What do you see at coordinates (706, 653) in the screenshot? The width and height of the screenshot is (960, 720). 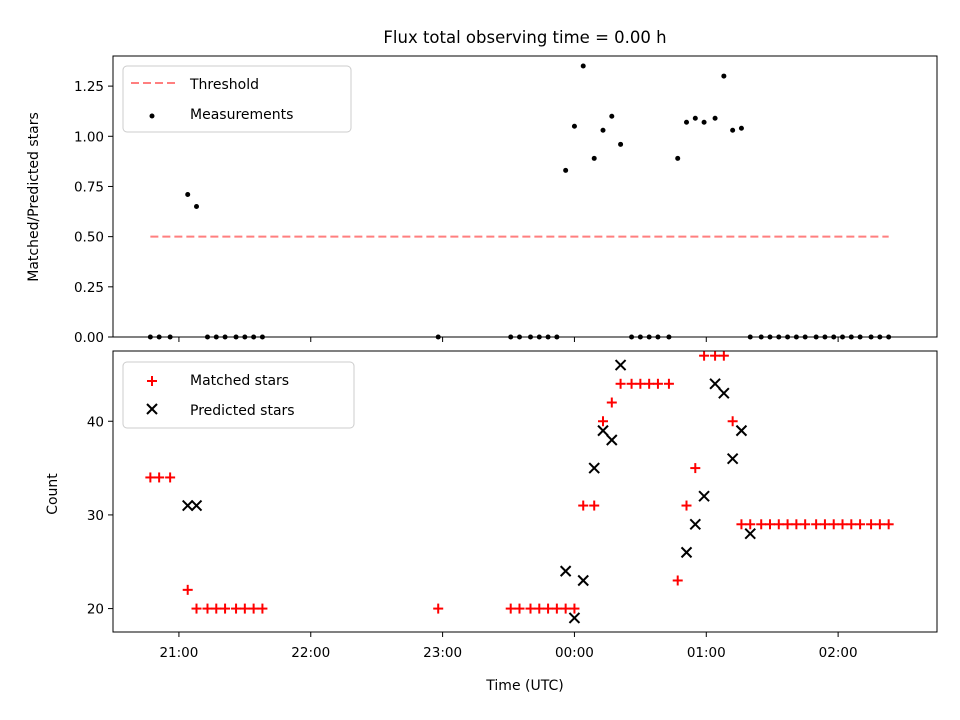 I see `bottom-xtick-label: 01:00` at bounding box center [706, 653].